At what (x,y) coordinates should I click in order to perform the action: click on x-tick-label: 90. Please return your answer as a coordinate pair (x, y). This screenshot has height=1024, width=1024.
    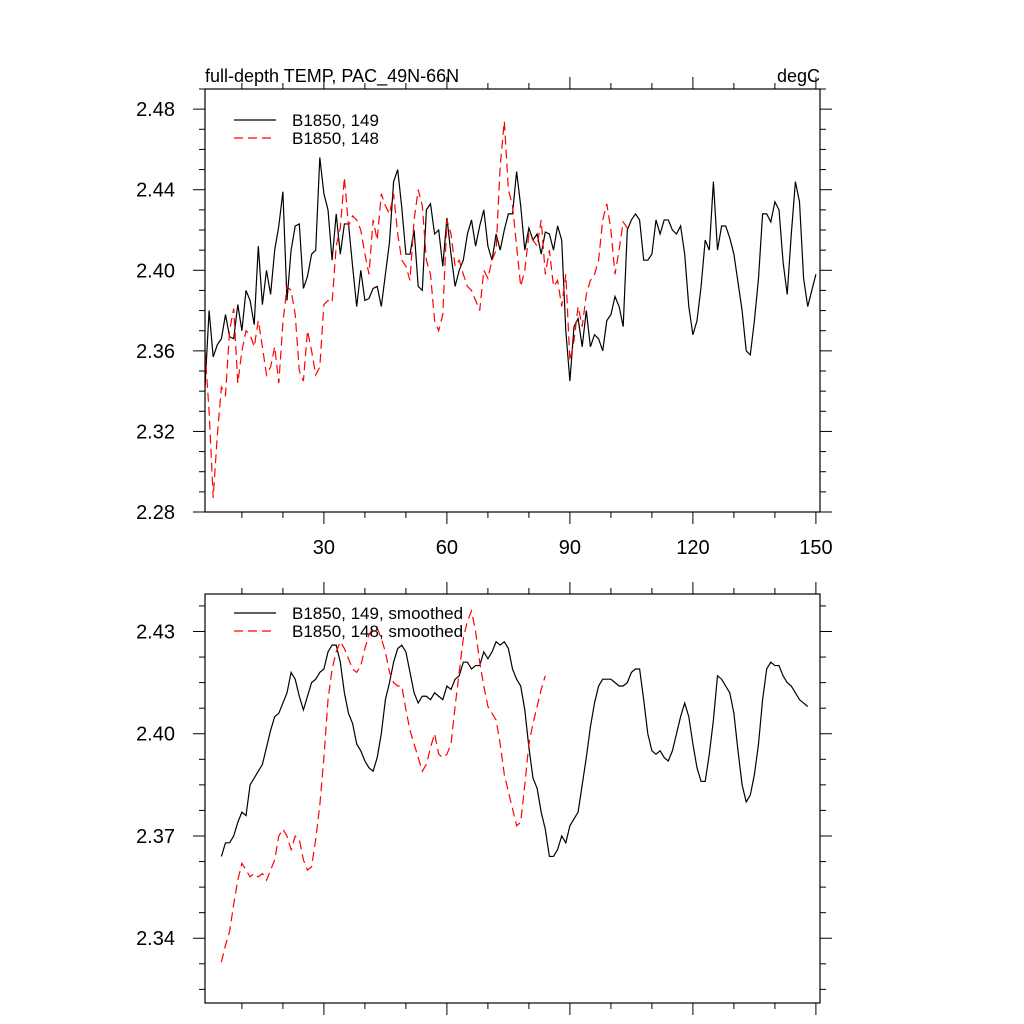
    Looking at the image, I should click on (570, 548).